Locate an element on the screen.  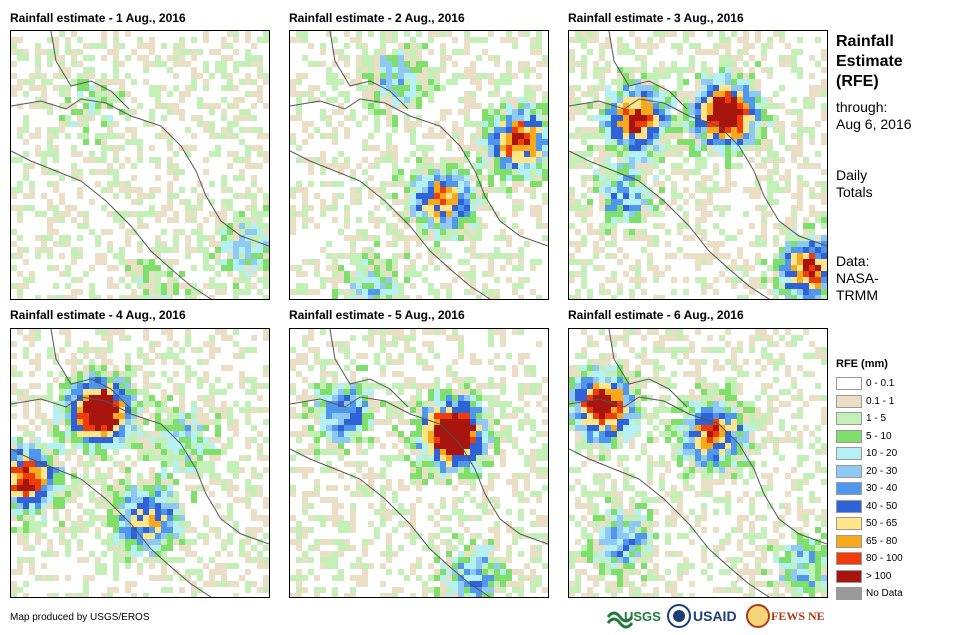
panel-title-aug4: Rainfall estimate - 4 Aug., 2016 is located at coordinates (98, 315).